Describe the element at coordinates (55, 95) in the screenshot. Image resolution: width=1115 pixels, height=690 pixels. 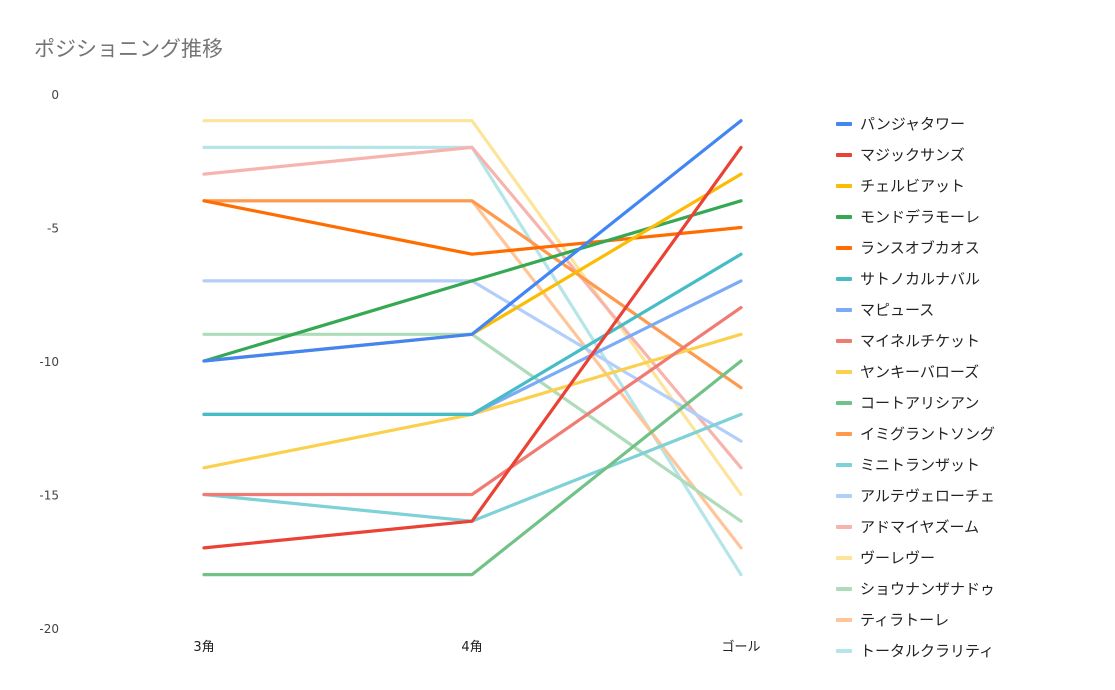
I see `y-tick-label: 0` at that location.